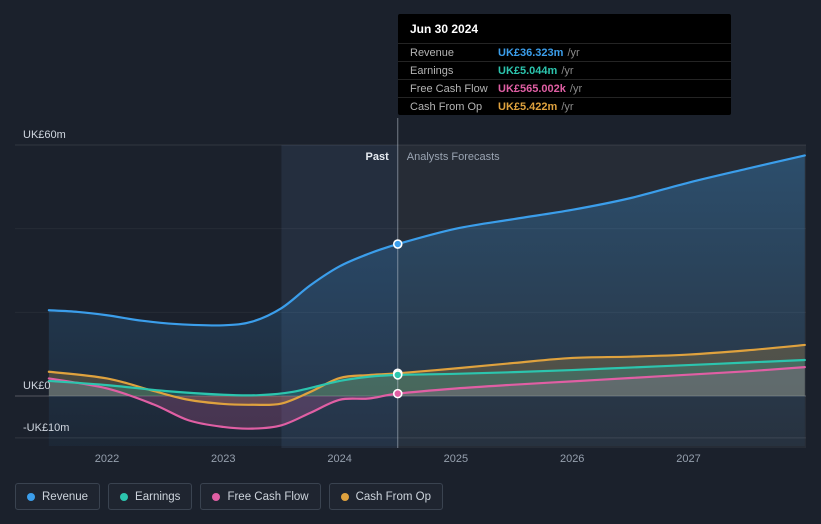 The width and height of the screenshot is (821, 524). I want to click on earnings-legend-dot, so click(124, 496).